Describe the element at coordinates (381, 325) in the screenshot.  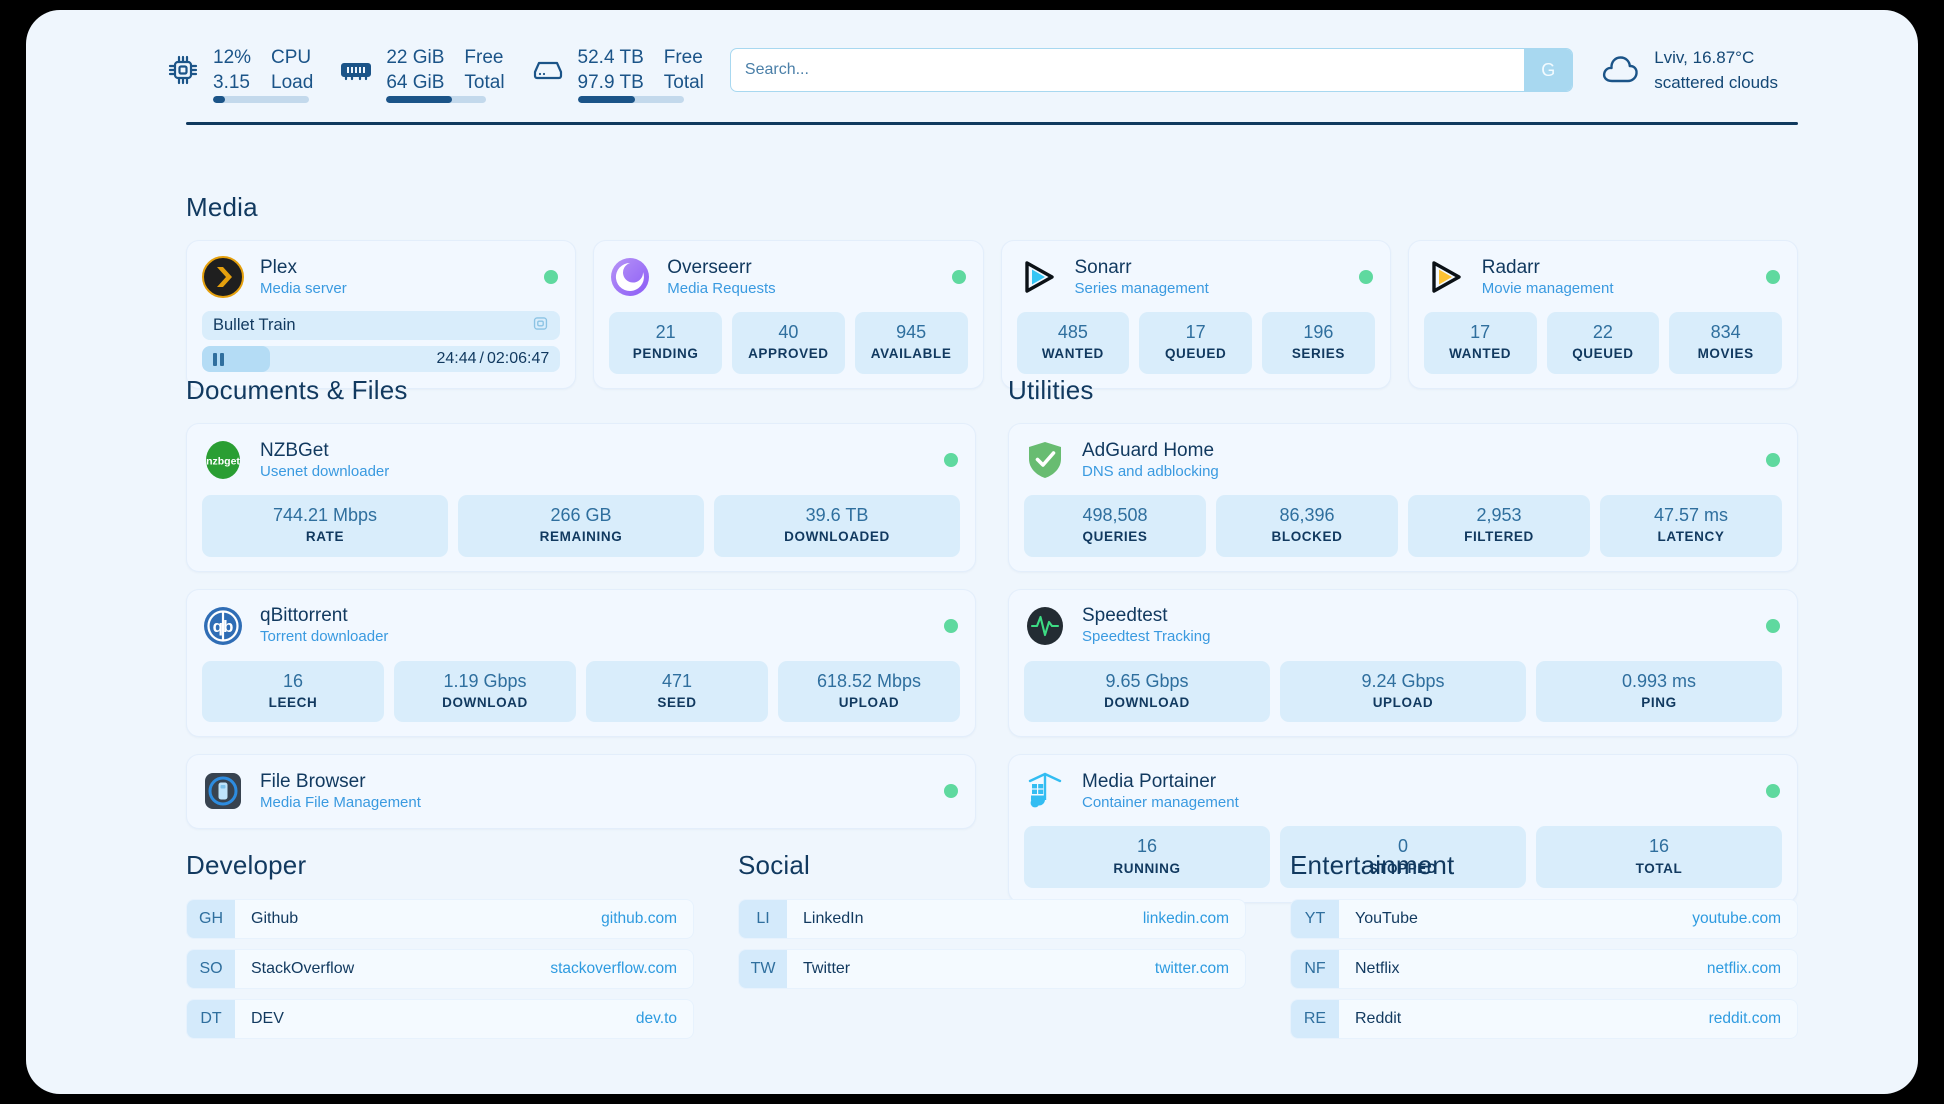
I see `now-playing-row: Bullet Train` at that location.